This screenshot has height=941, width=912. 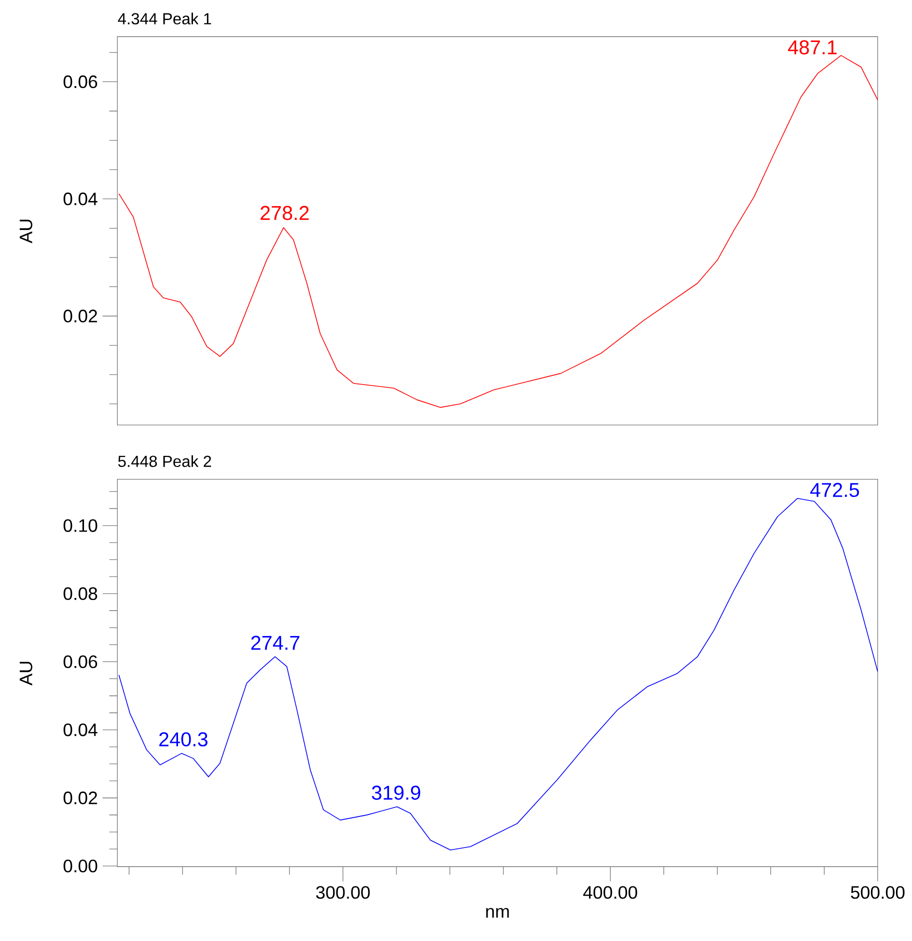 I want to click on chart-title: 4.344 Peak 1, so click(x=165, y=18).